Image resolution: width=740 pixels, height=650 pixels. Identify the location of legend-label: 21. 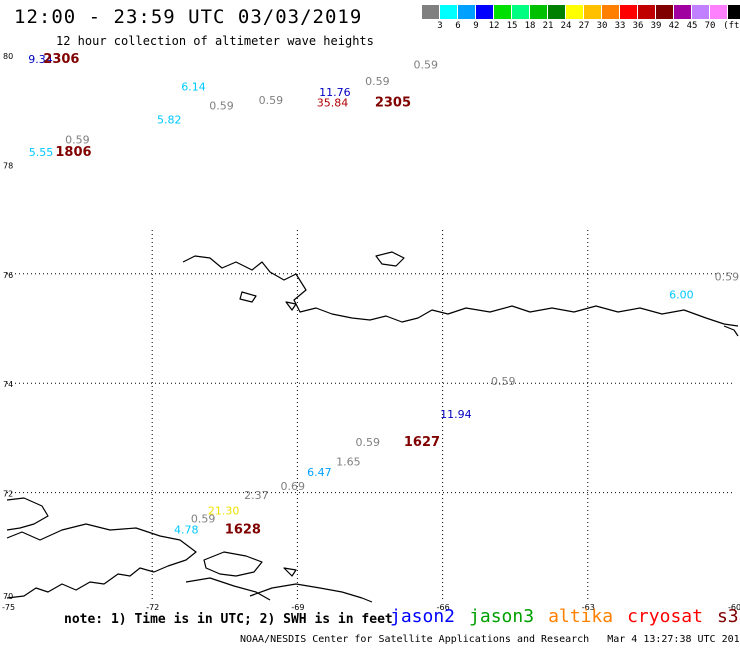
(548, 26).